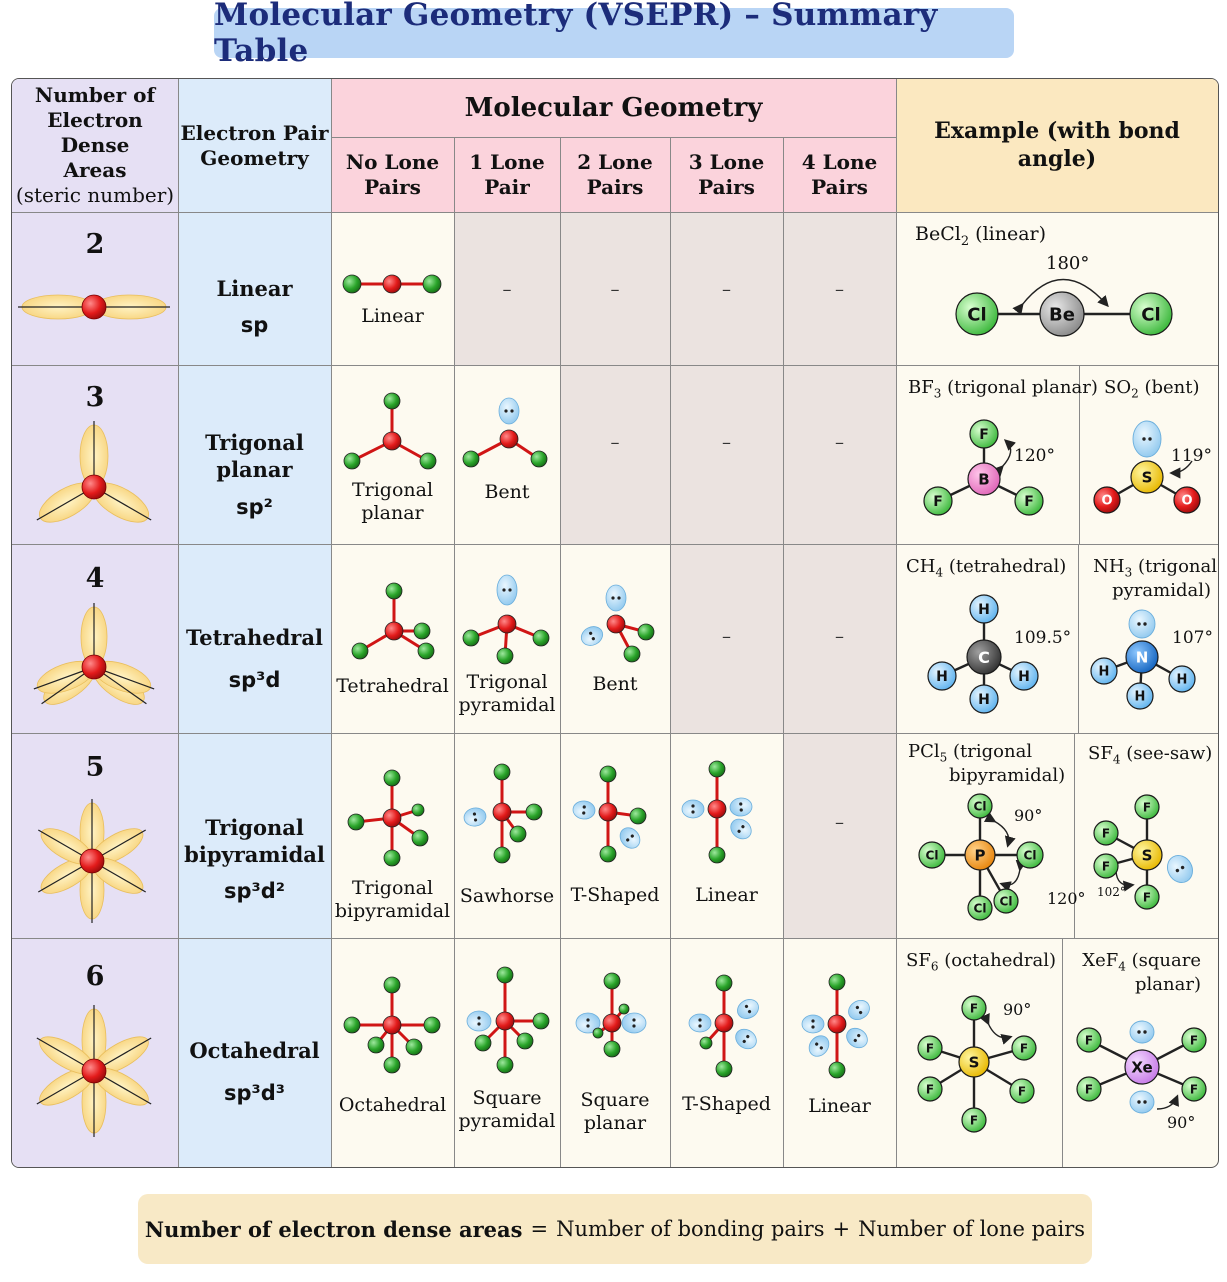  What do you see at coordinates (94, 487) in the screenshot?
I see `nucleus` at bounding box center [94, 487].